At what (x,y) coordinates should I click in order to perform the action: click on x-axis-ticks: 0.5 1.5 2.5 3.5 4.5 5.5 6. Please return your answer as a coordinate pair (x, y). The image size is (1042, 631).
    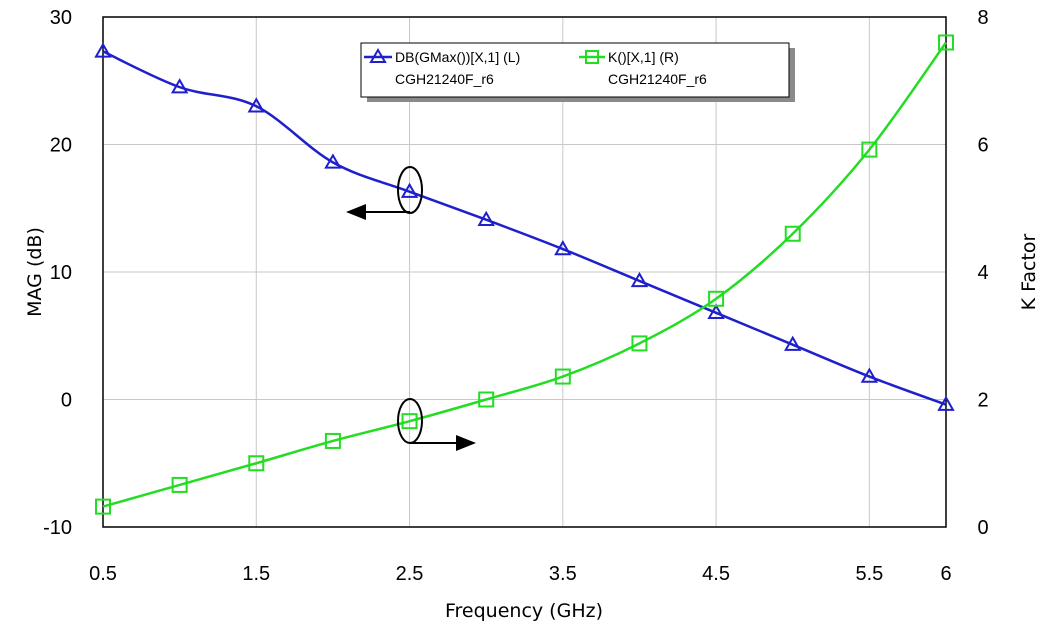
    Looking at the image, I should click on (520, 574).